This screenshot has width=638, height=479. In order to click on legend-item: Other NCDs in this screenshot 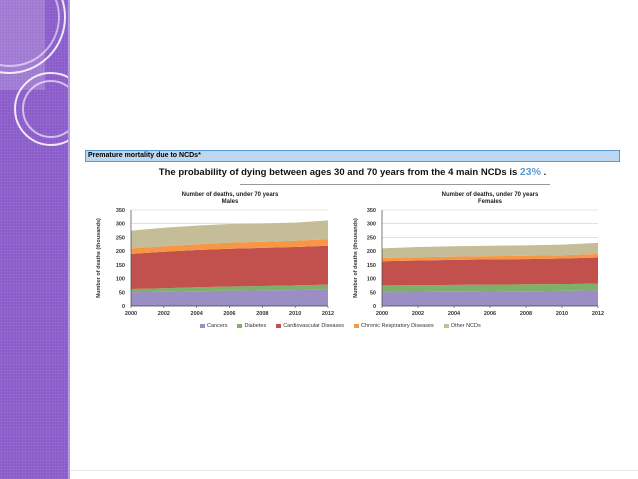, I will do `click(462, 326)`.